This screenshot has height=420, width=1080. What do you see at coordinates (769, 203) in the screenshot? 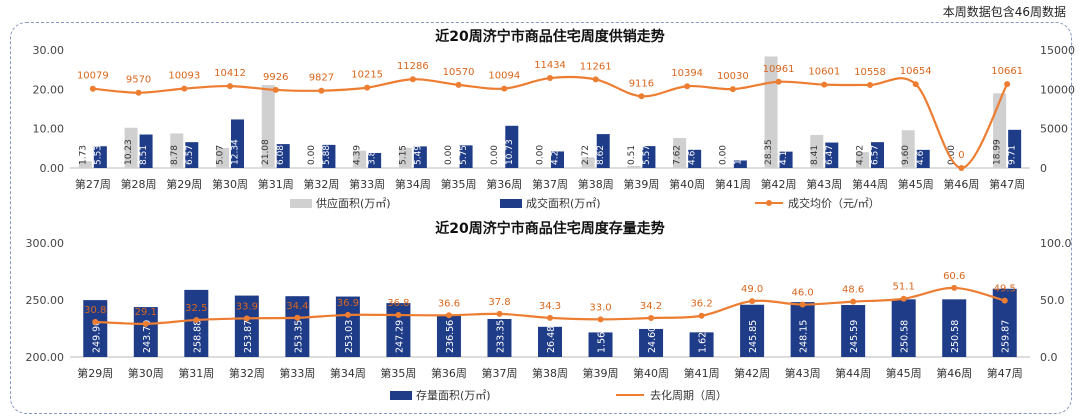
I see `chart1-legend-marker-price` at bounding box center [769, 203].